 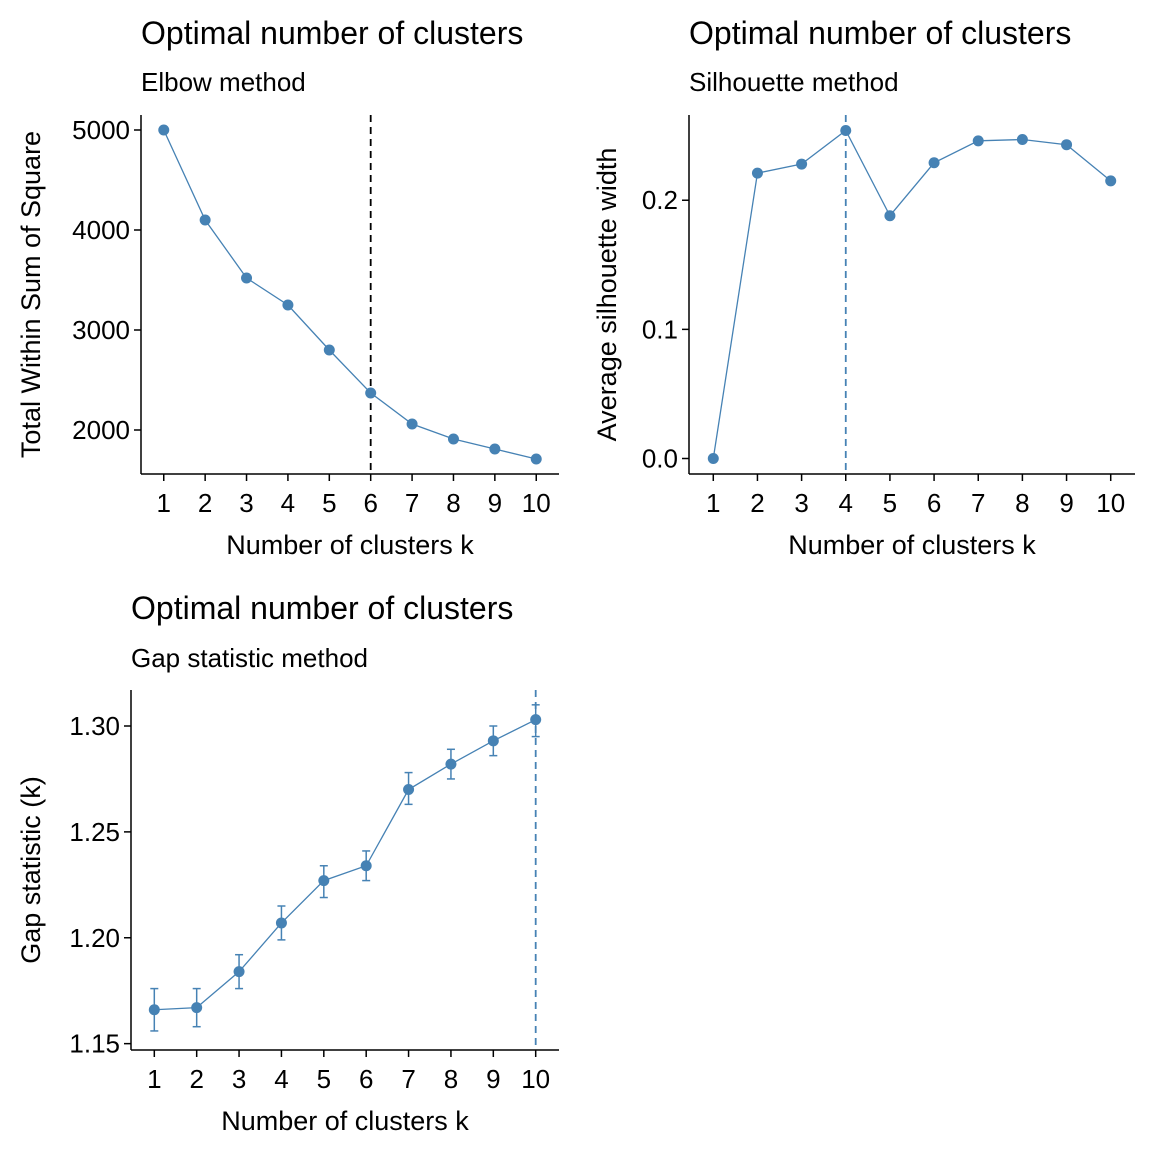 I want to click on y-tick-label: 1.30, so click(x=94, y=726).